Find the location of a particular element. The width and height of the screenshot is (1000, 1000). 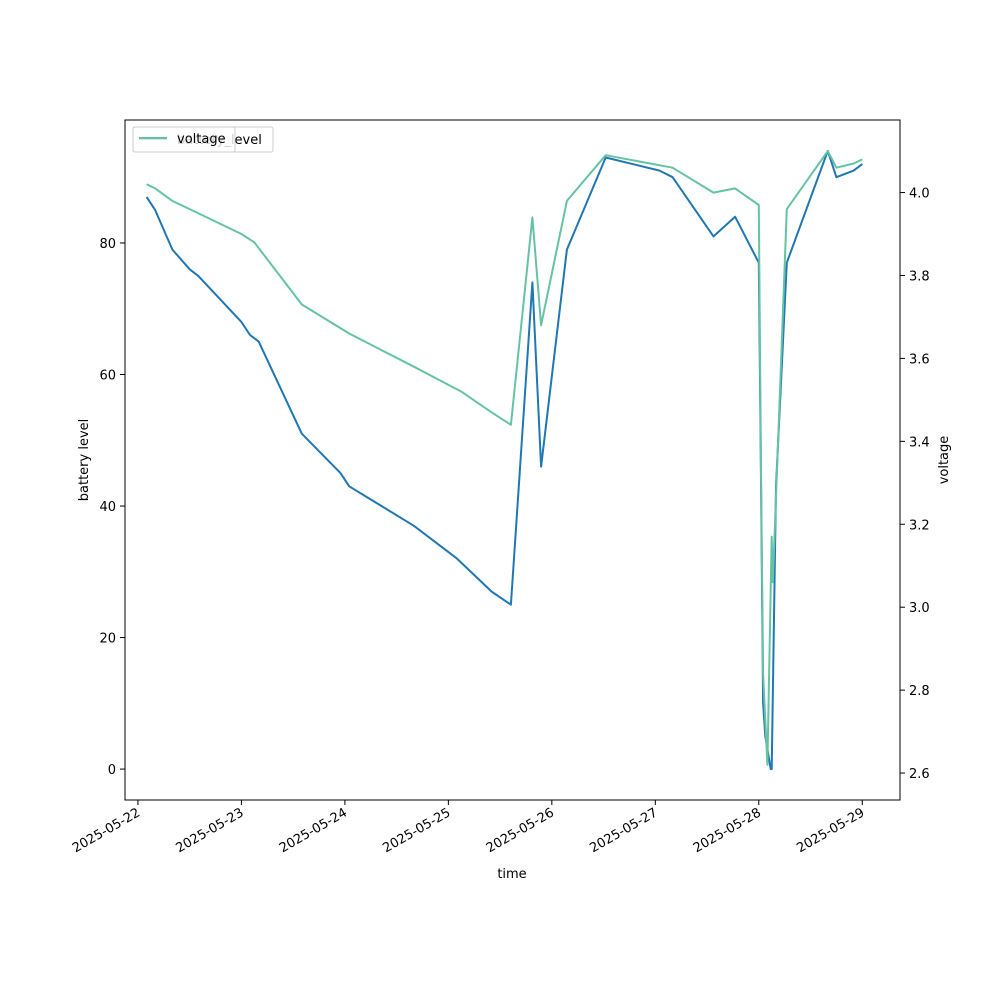

left-y-axis: 0 20 40 60 80 is located at coordinates (112, 507).